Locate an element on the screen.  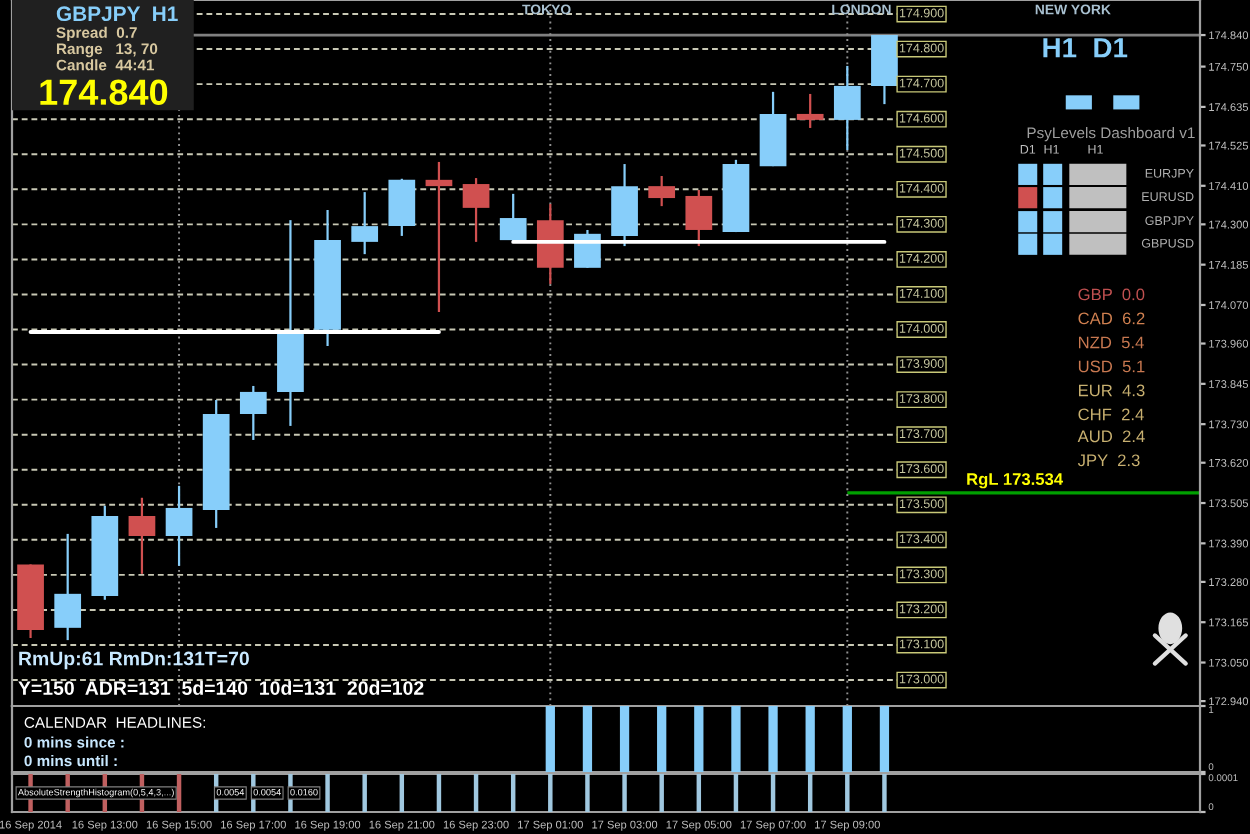
annotation: NZD 5.4 is located at coordinates (1111, 342).